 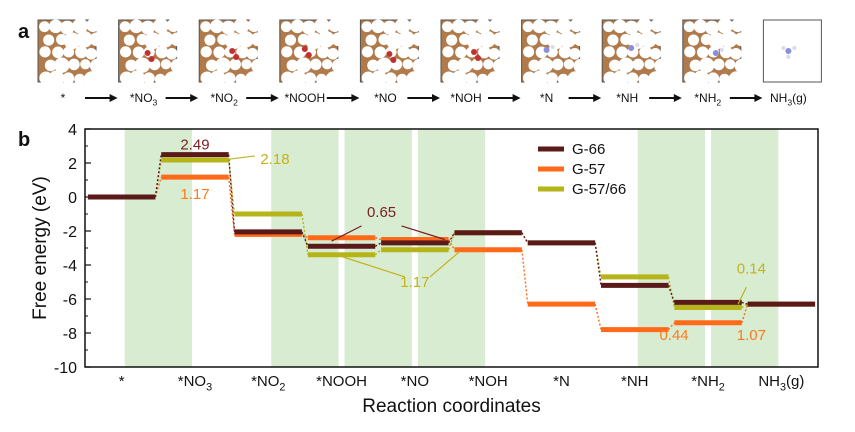 I want to click on barrier-annotation: 1.07, so click(x=751, y=335).